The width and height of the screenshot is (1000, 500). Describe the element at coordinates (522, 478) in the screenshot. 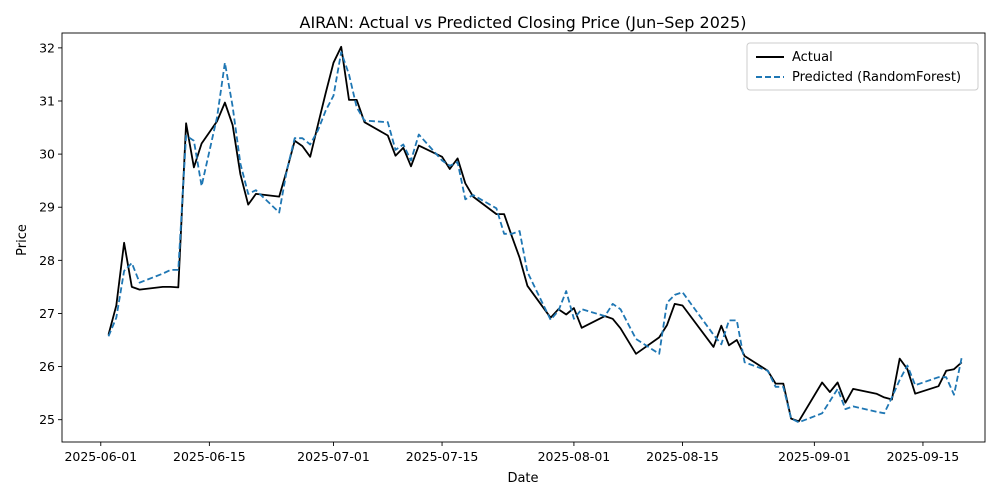

I see `x-axis-label: Date` at that location.